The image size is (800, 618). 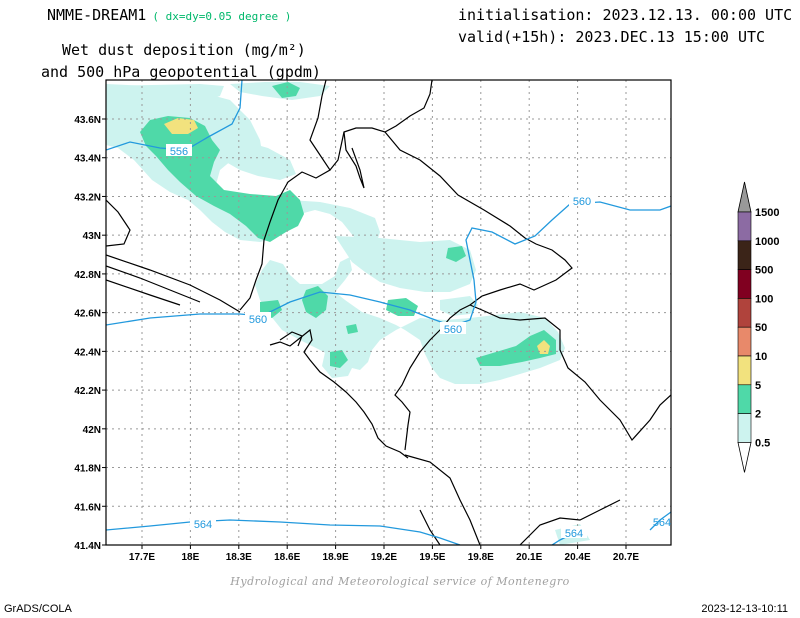 What do you see at coordinates (87, 352) in the screenshot?
I see `latitude-tick-label: 42.4N` at bounding box center [87, 352].